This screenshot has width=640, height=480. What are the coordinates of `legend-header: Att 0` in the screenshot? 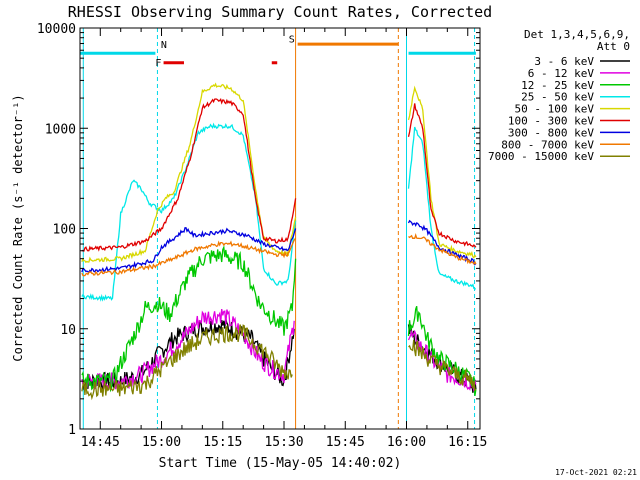 It's located at (613, 46).